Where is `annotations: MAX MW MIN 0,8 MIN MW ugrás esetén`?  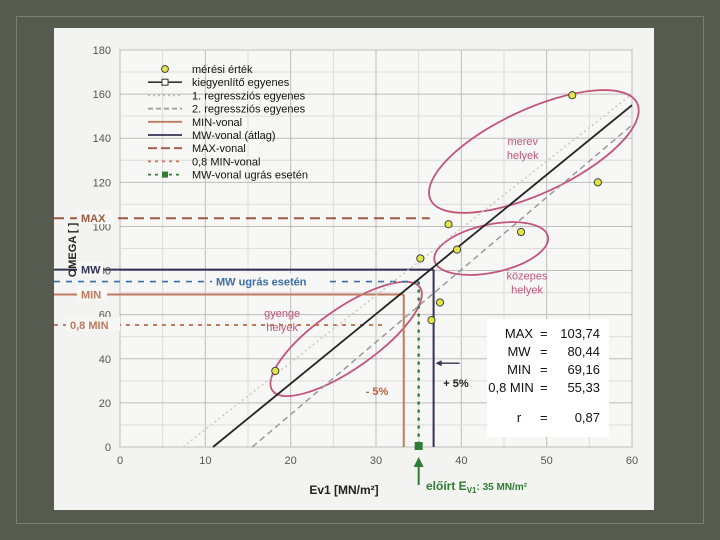 annotations: MAX MW MIN 0,8 MIN MW ugrás esetén is located at coordinates (195, 271).